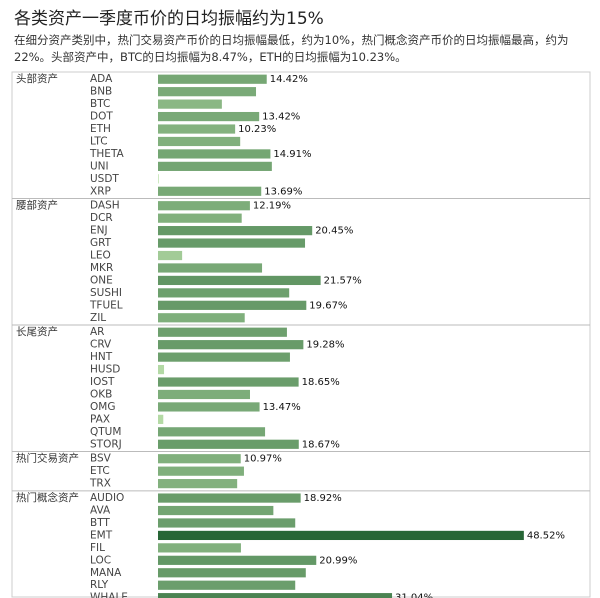 Image resolution: width=600 pixels, height=598 pixels. Describe the element at coordinates (97, 548) in the screenshot. I see `category-label: FIL` at that location.